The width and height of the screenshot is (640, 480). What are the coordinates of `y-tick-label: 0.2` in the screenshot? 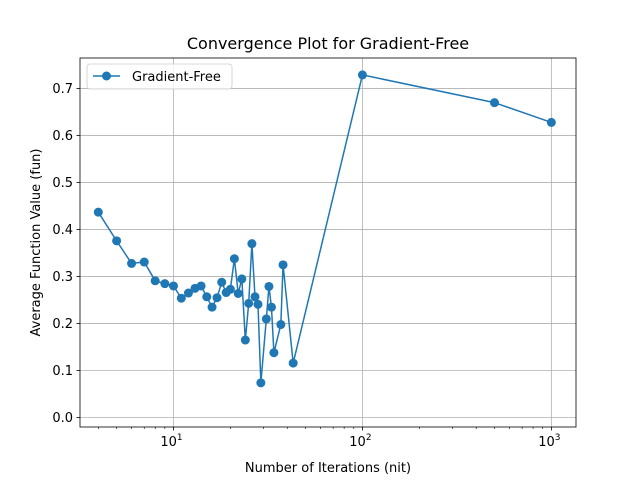 It's located at (62, 324).